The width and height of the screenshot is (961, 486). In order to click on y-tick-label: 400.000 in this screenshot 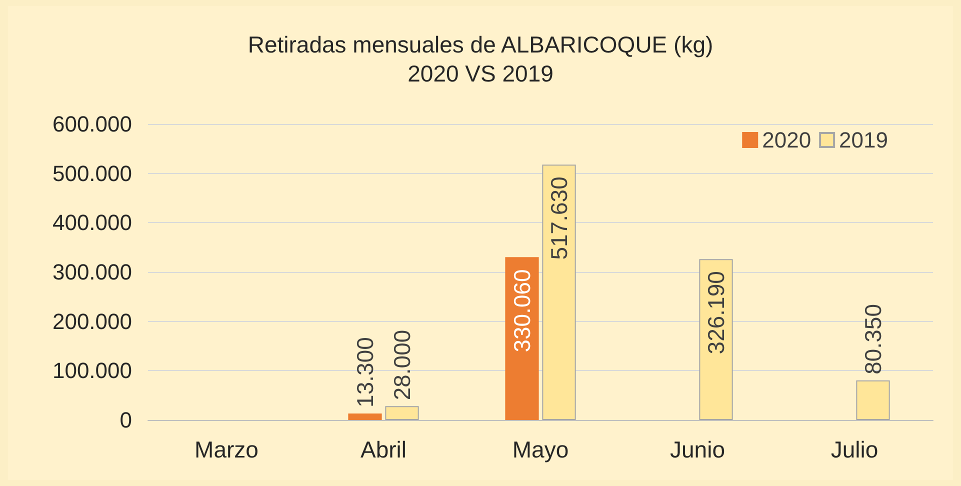, I will do `click(92, 223)`.